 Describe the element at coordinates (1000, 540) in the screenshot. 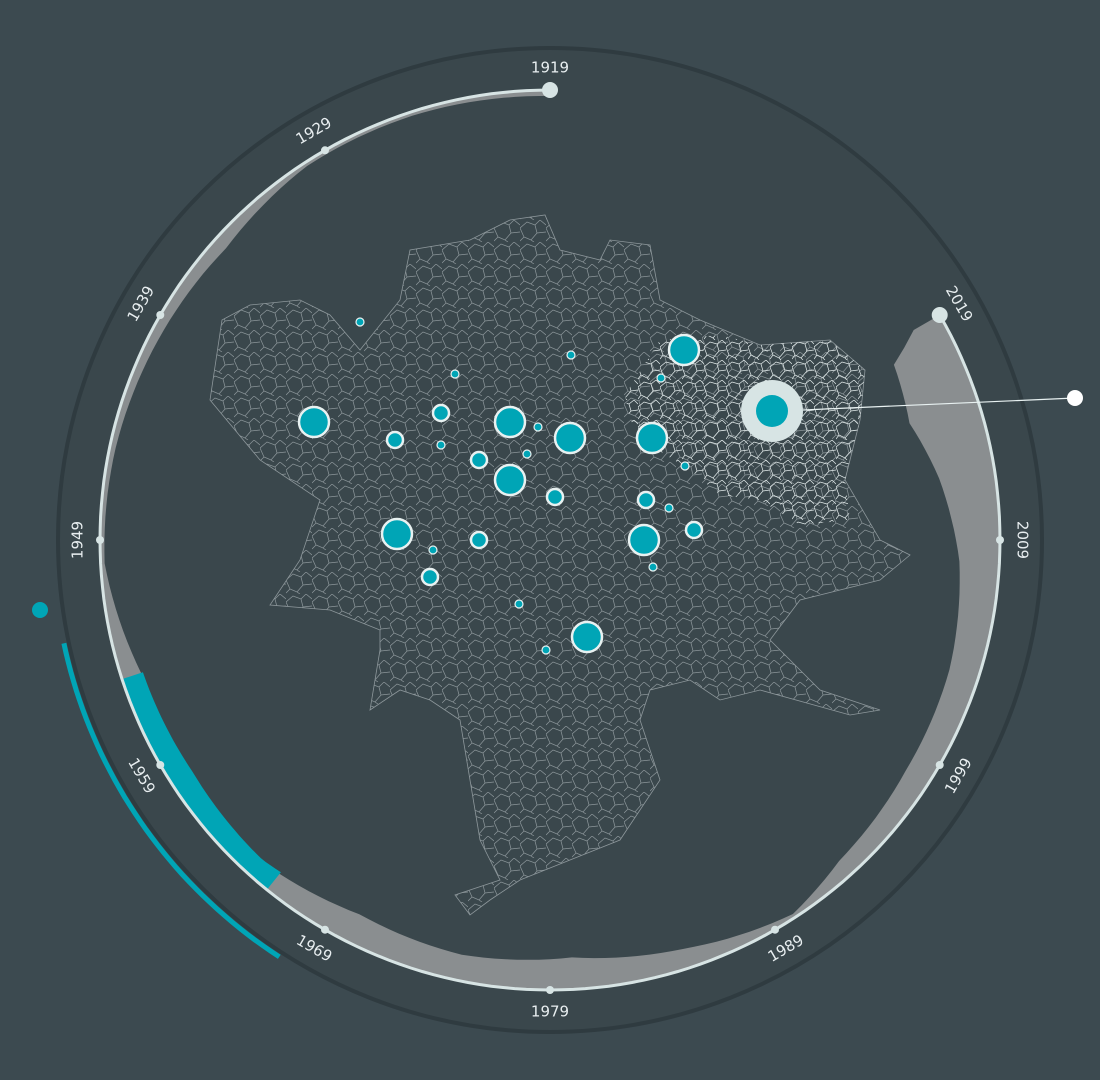

I see `year-tick-2009` at that location.